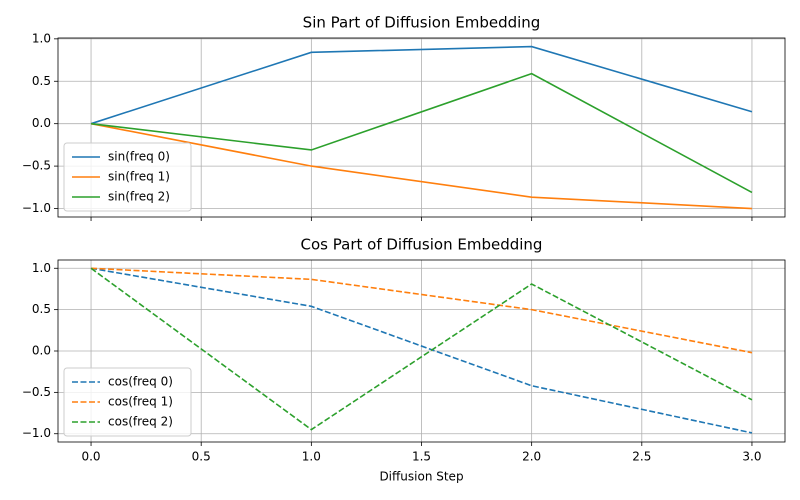  What do you see at coordinates (139, 177) in the screenshot?
I see `legend-label: sin(freq 1)` at bounding box center [139, 177].